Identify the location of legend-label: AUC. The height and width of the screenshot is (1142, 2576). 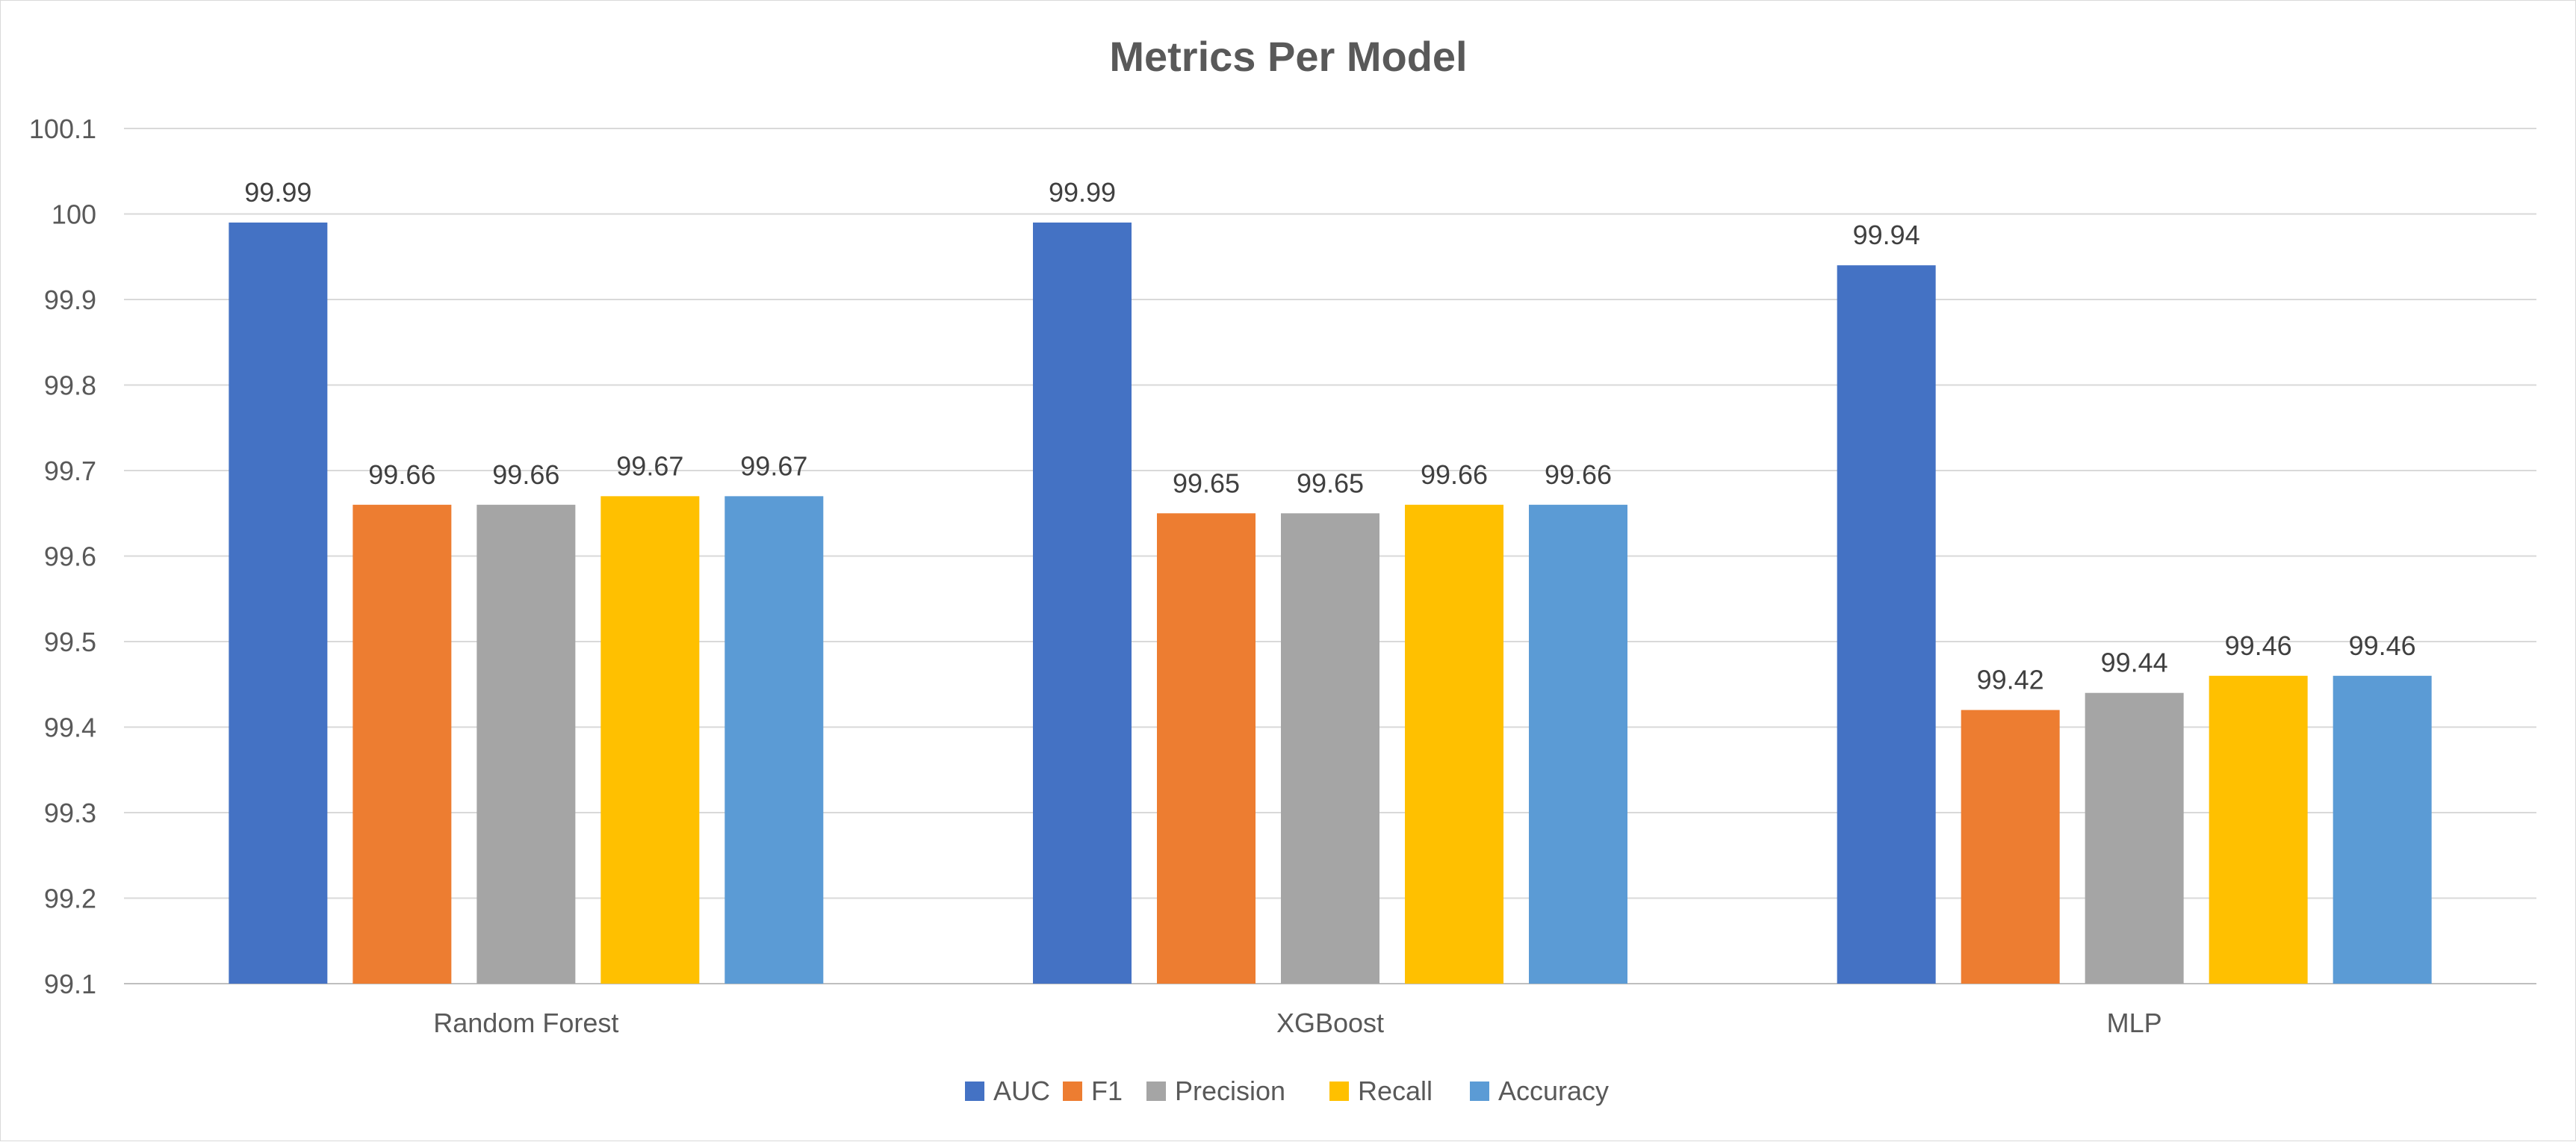
(1021, 1091).